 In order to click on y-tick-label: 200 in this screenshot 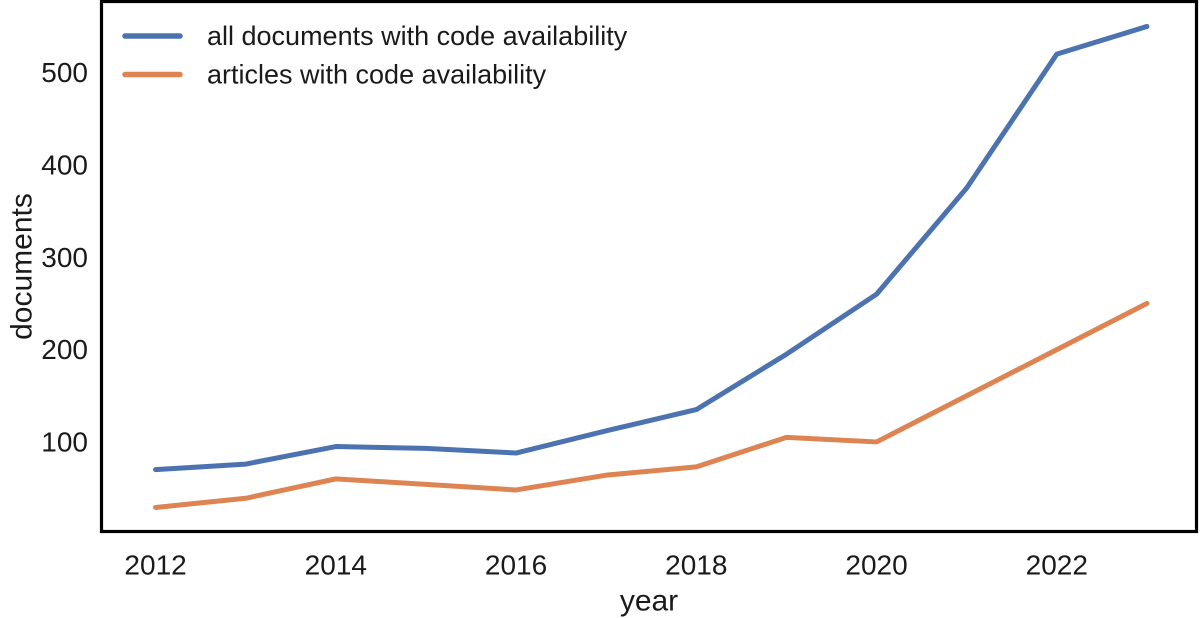, I will do `click(64, 349)`.